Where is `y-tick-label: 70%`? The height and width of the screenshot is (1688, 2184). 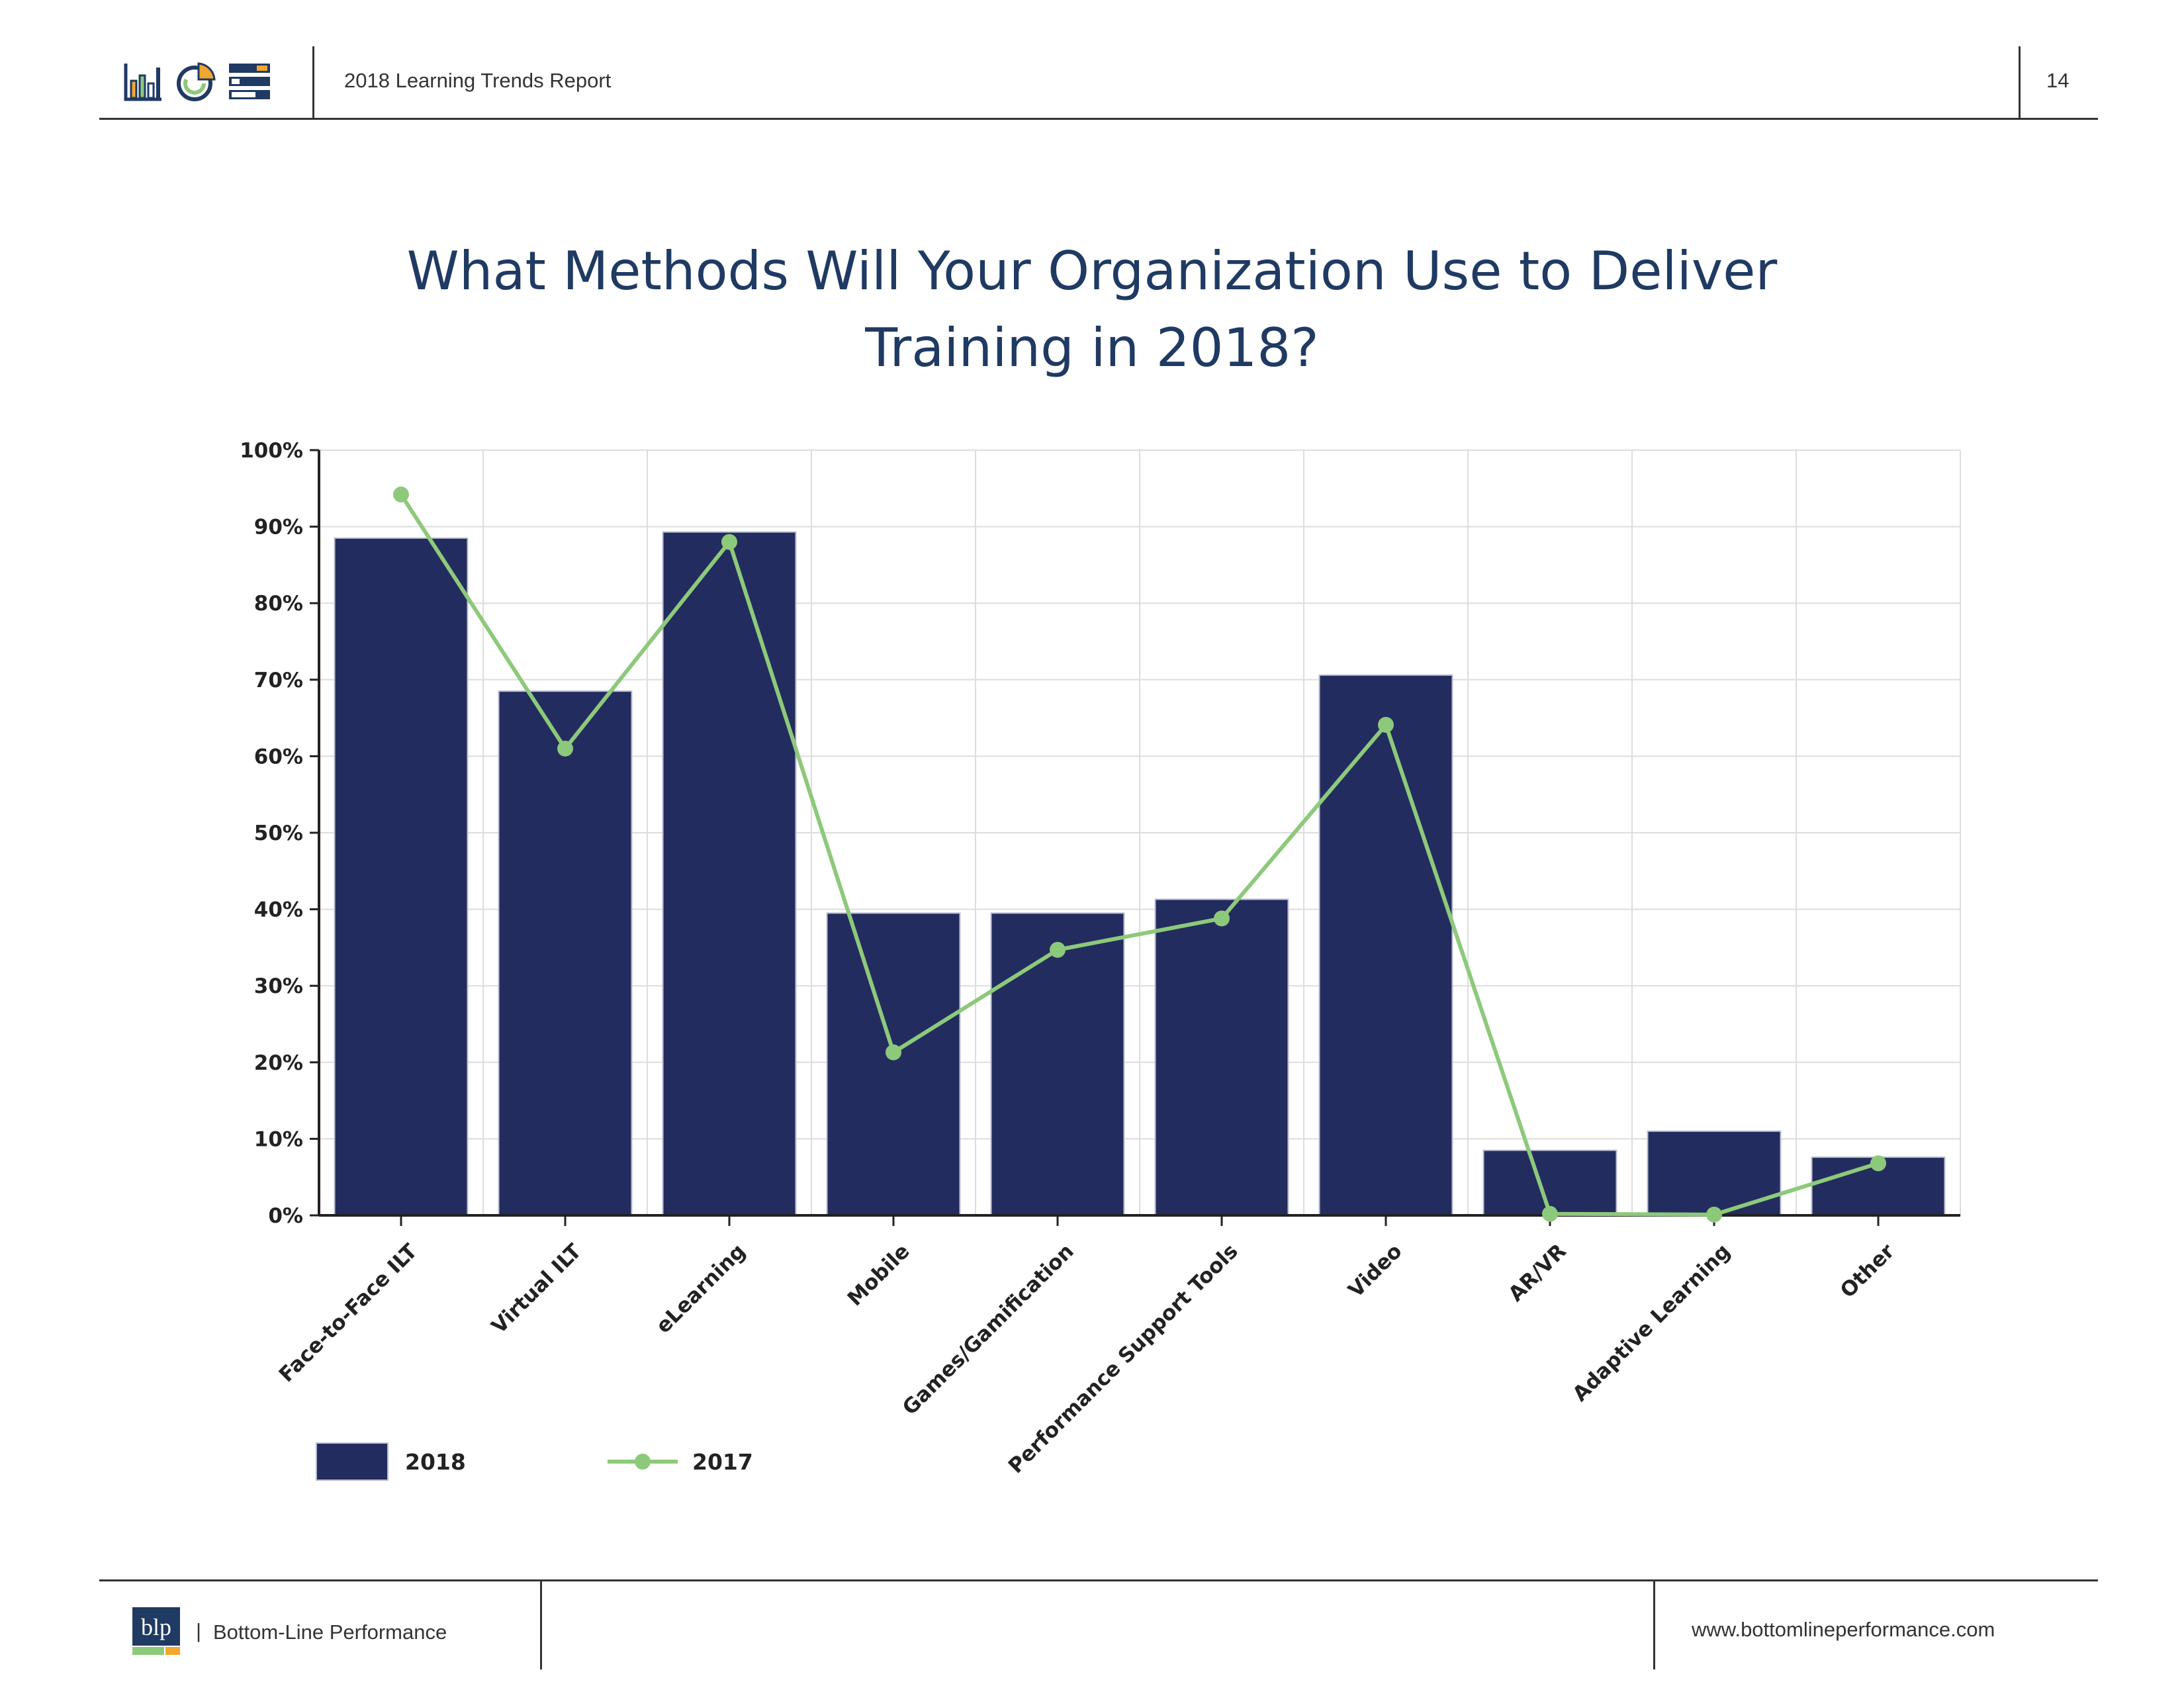 y-tick-label: 70% is located at coordinates (278, 680).